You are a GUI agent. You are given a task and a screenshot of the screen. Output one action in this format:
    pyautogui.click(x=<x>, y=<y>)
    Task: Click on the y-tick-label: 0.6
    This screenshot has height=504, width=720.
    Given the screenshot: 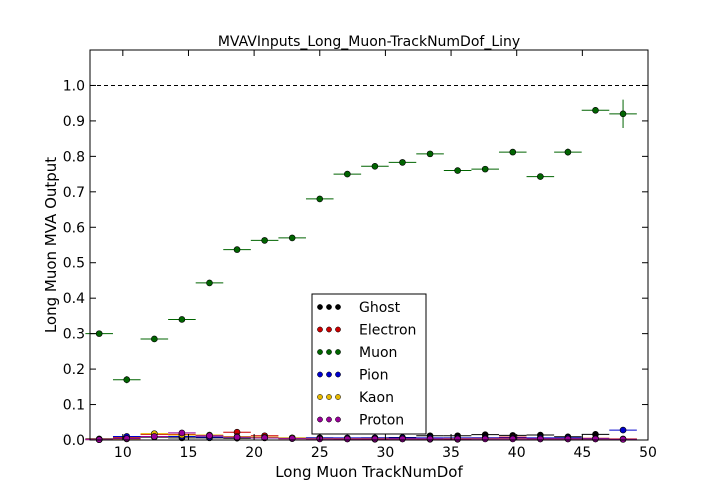 What is the action you would take?
    pyautogui.click(x=74, y=228)
    